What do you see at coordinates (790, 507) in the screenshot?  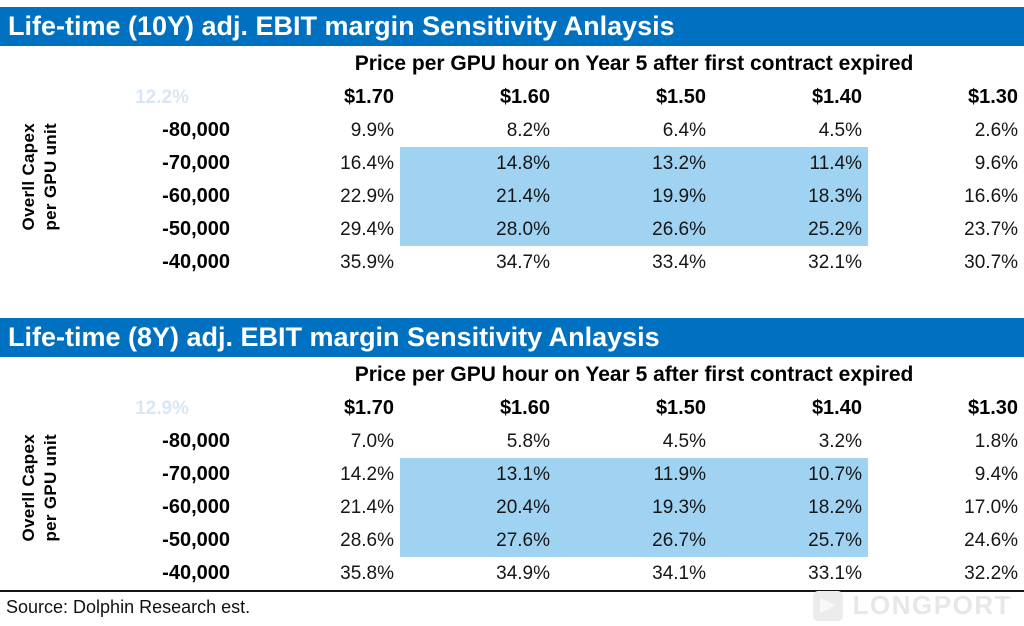 I see `value-cell: 18.2%` at bounding box center [790, 507].